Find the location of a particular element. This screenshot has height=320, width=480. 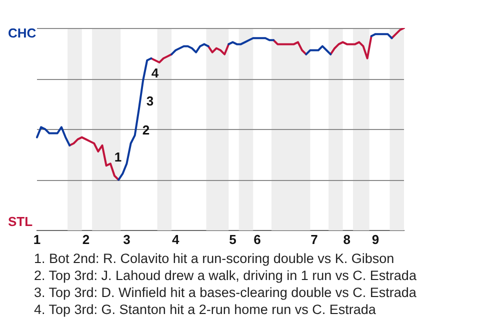

x-tick-label: 6 is located at coordinates (257, 239).